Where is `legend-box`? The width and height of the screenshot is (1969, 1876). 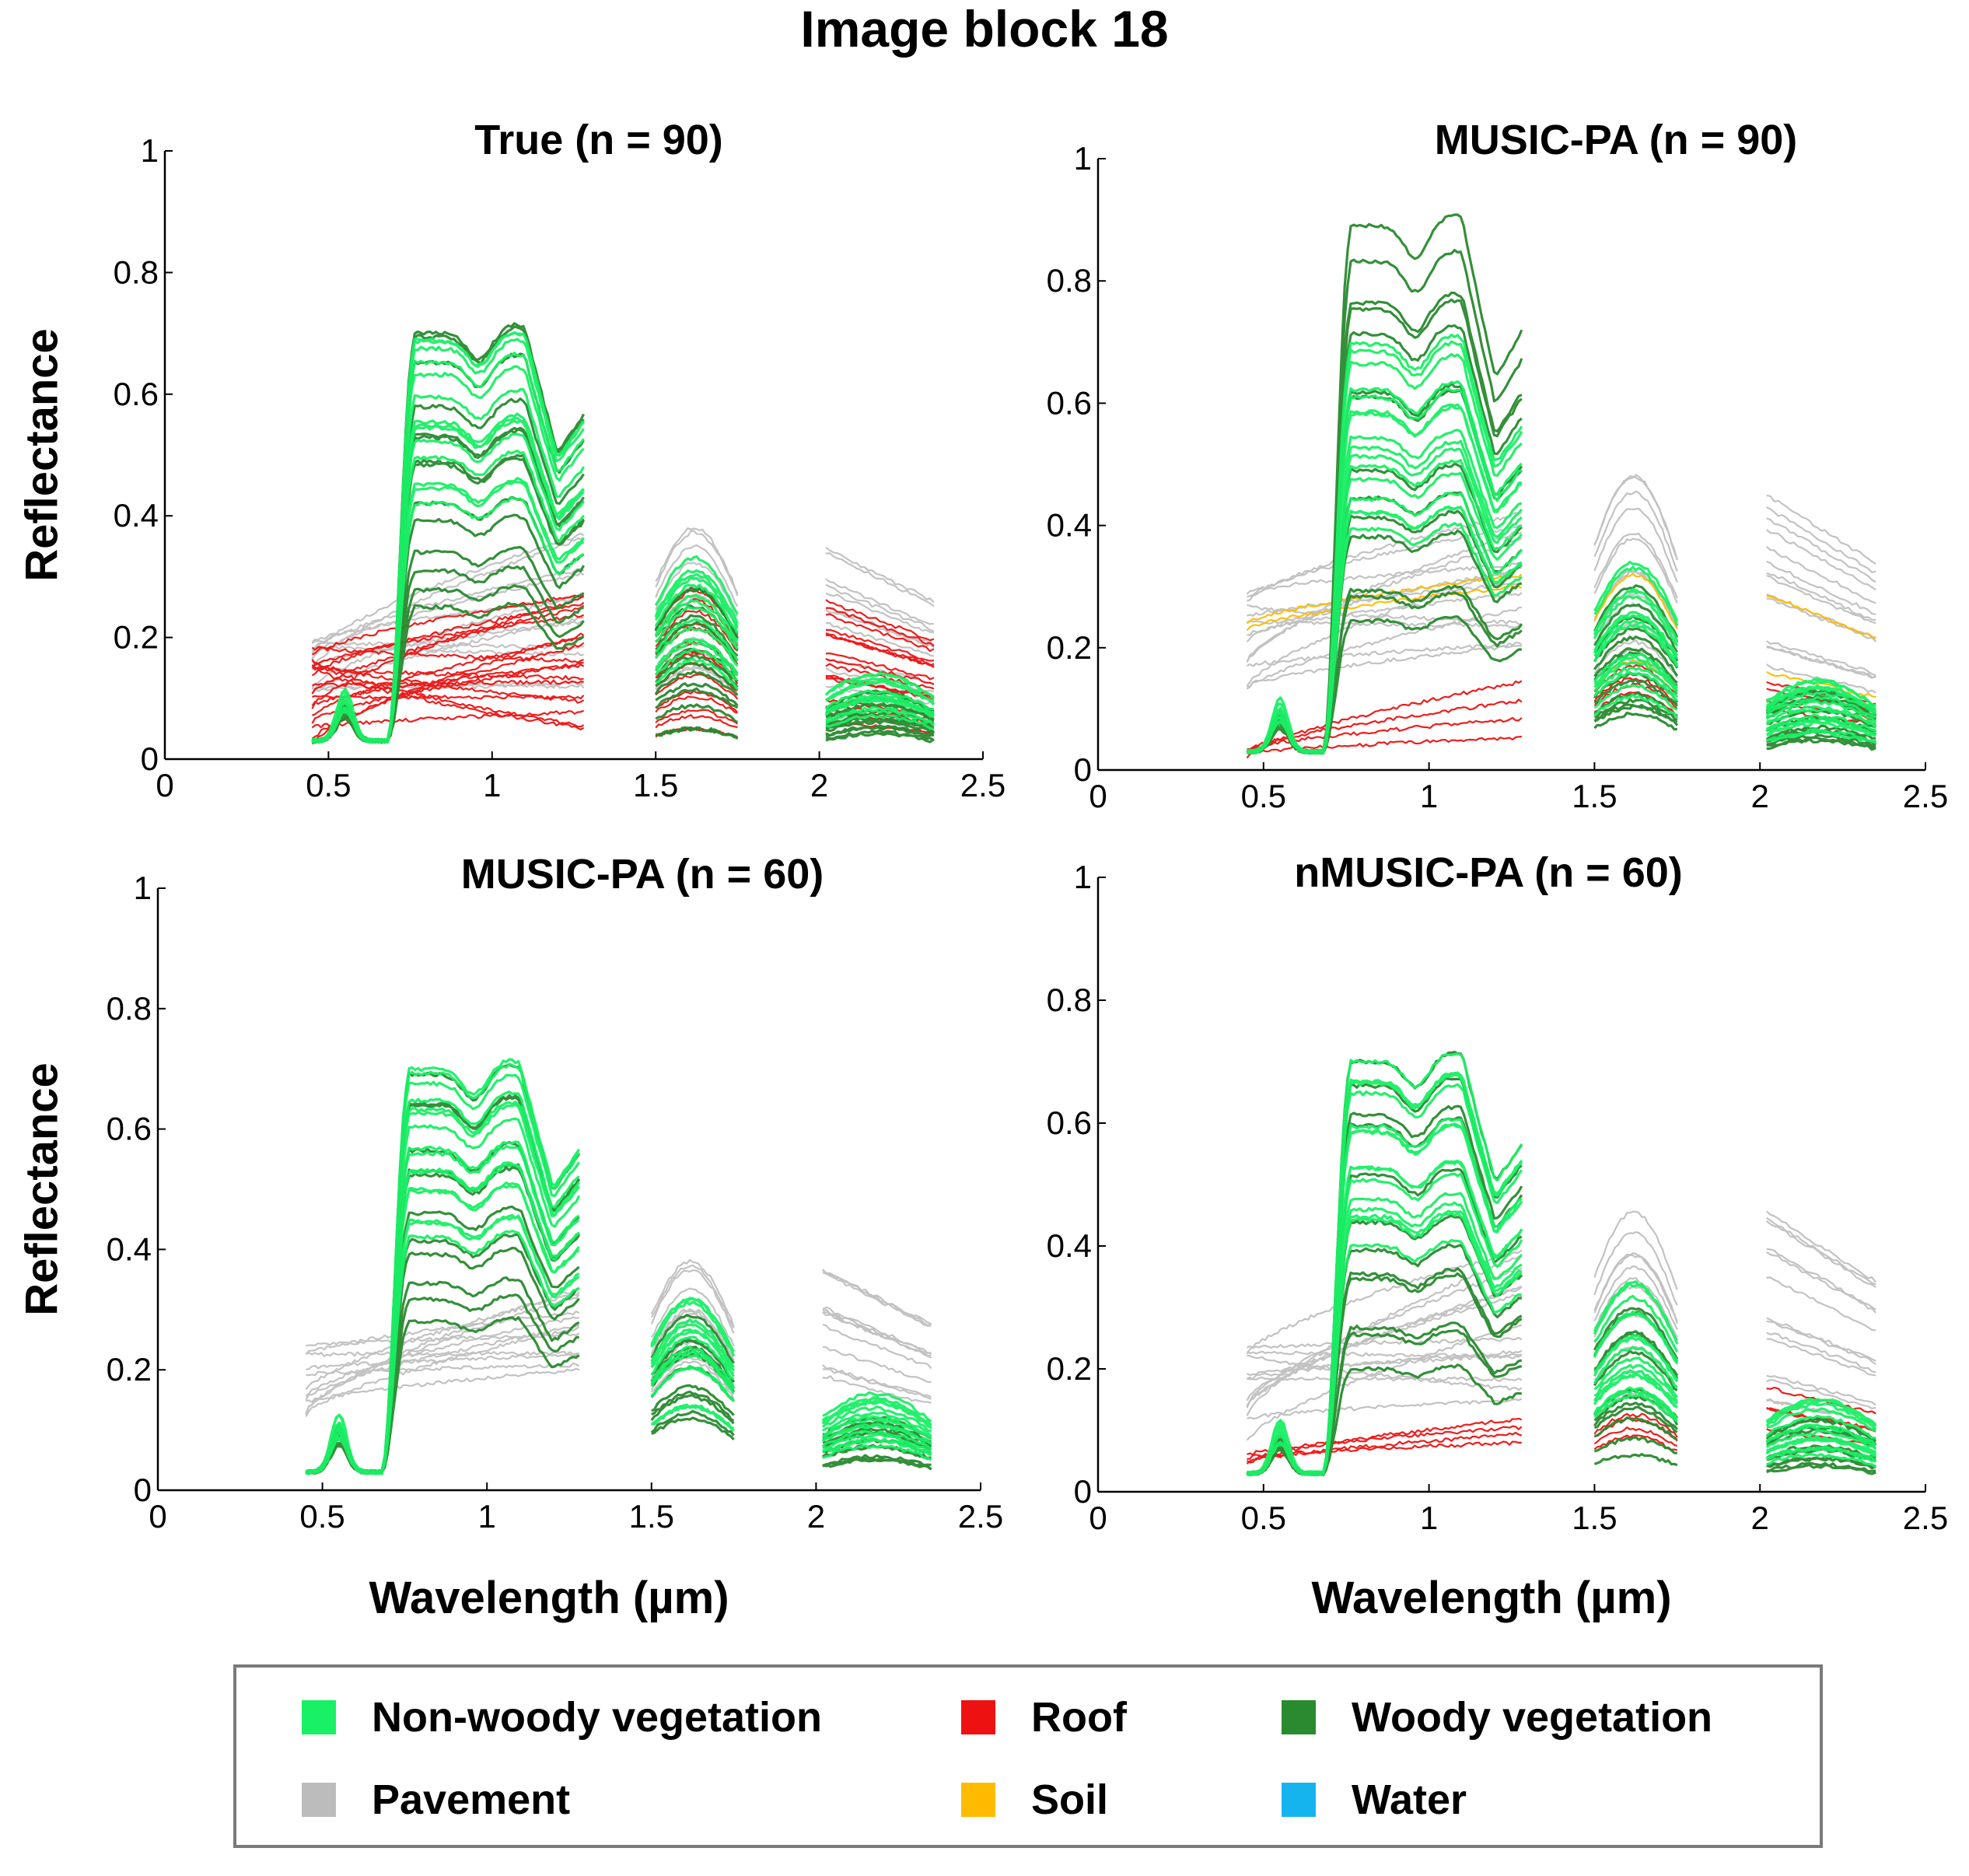 legend-box is located at coordinates (1028, 1756).